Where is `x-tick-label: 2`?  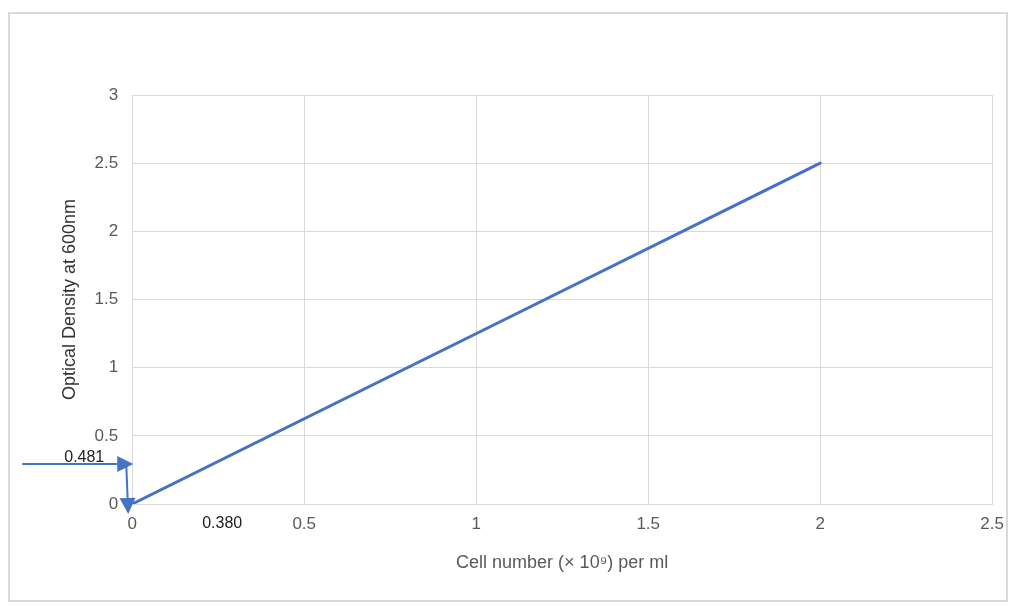 x-tick-label: 2 is located at coordinates (820, 523).